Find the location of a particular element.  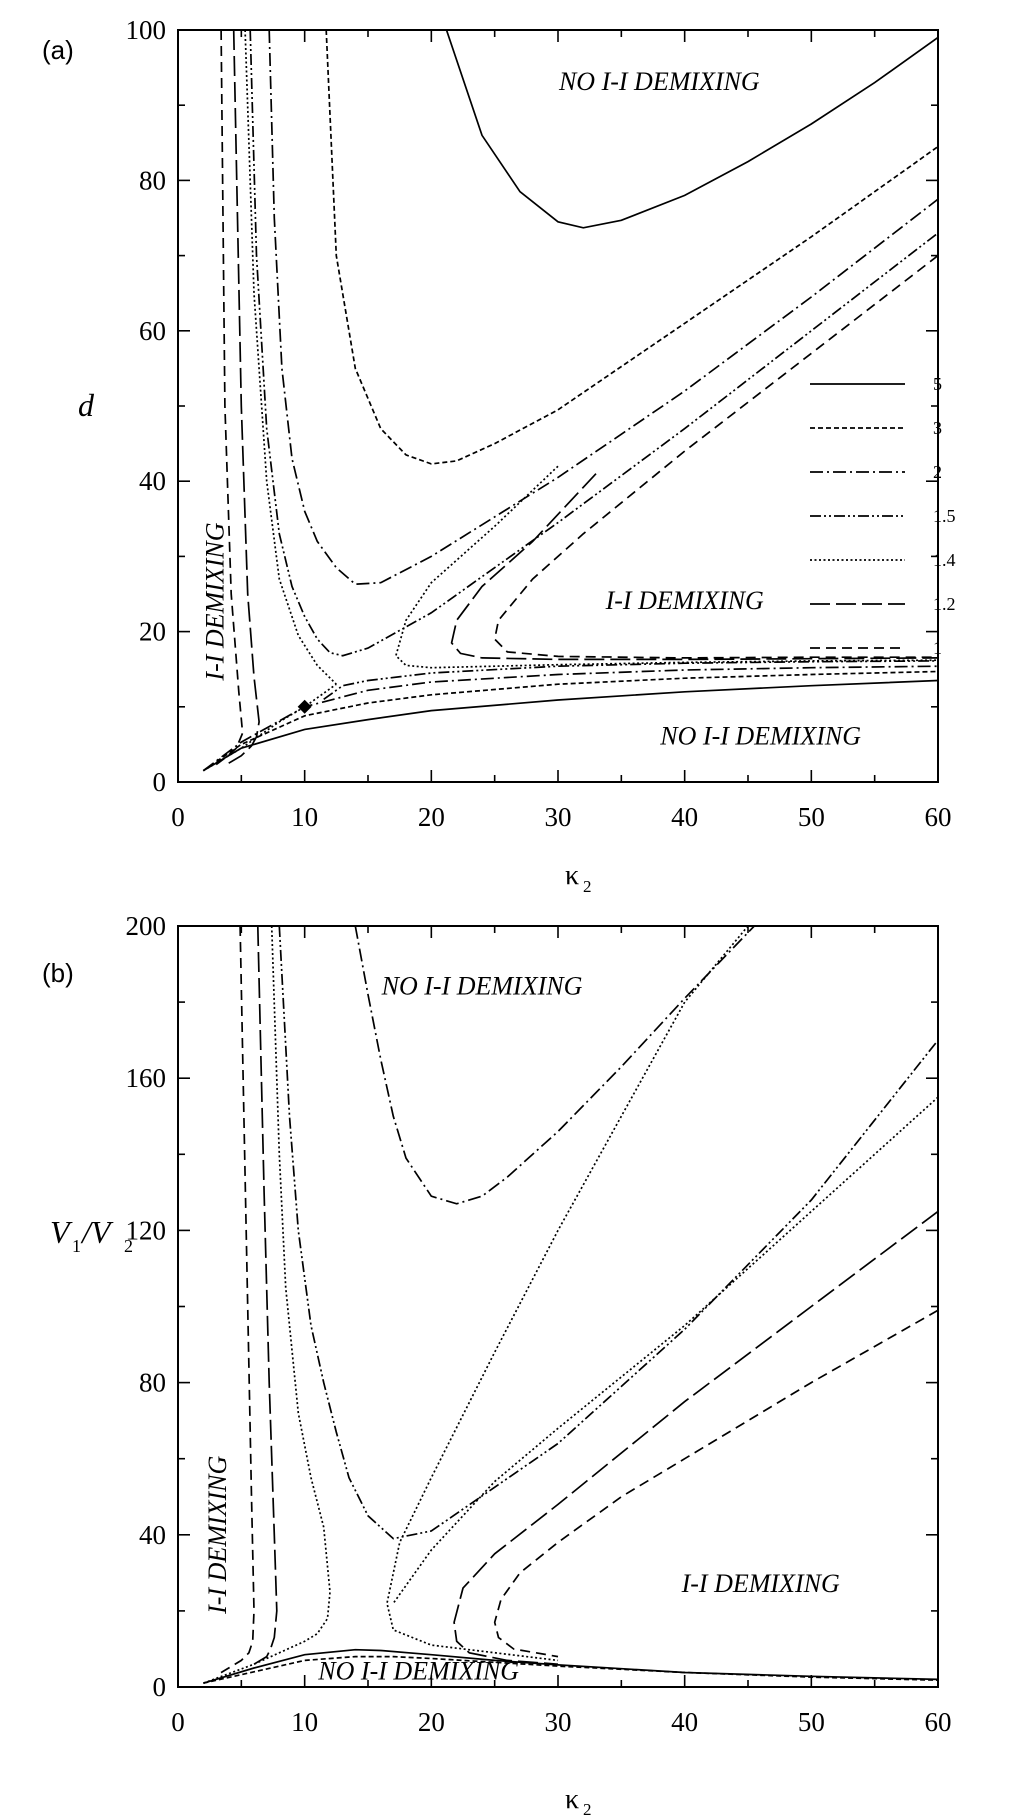

panel-a-series-1-5-curve is located at coordinates (630, 680).